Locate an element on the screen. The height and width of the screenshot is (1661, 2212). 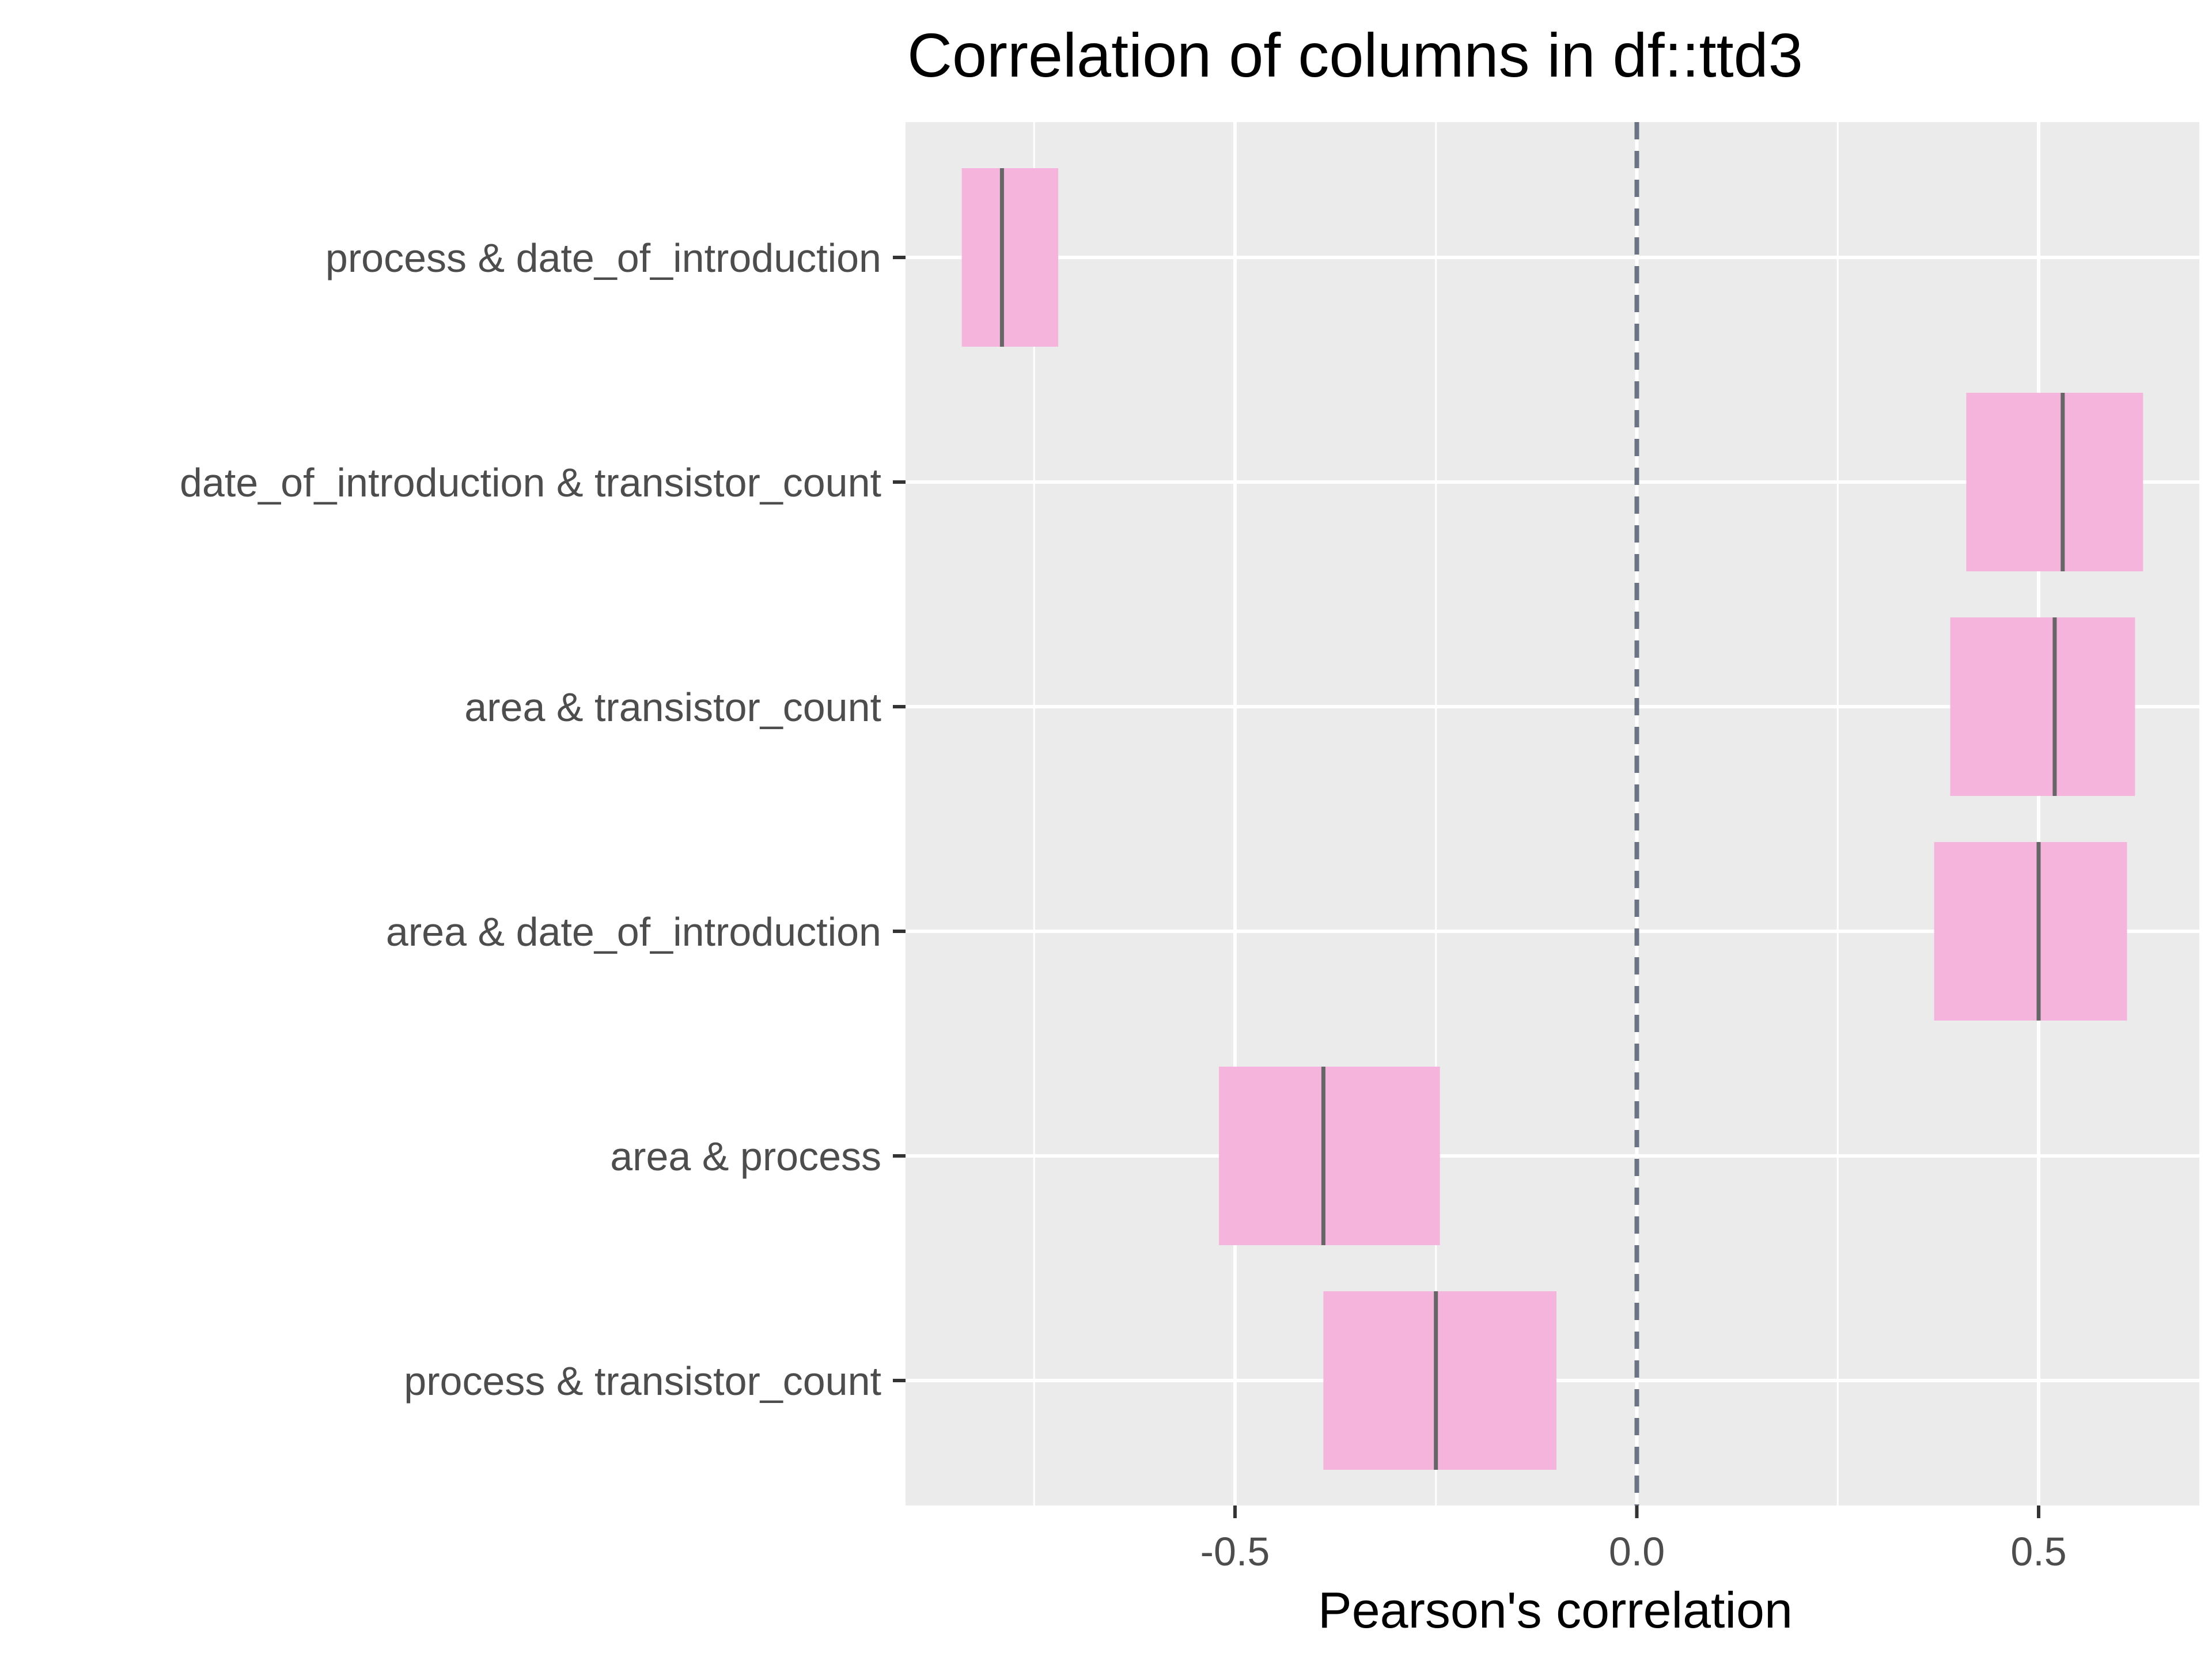
y-tick-label: area & date_of_introduction is located at coordinates (633, 931).